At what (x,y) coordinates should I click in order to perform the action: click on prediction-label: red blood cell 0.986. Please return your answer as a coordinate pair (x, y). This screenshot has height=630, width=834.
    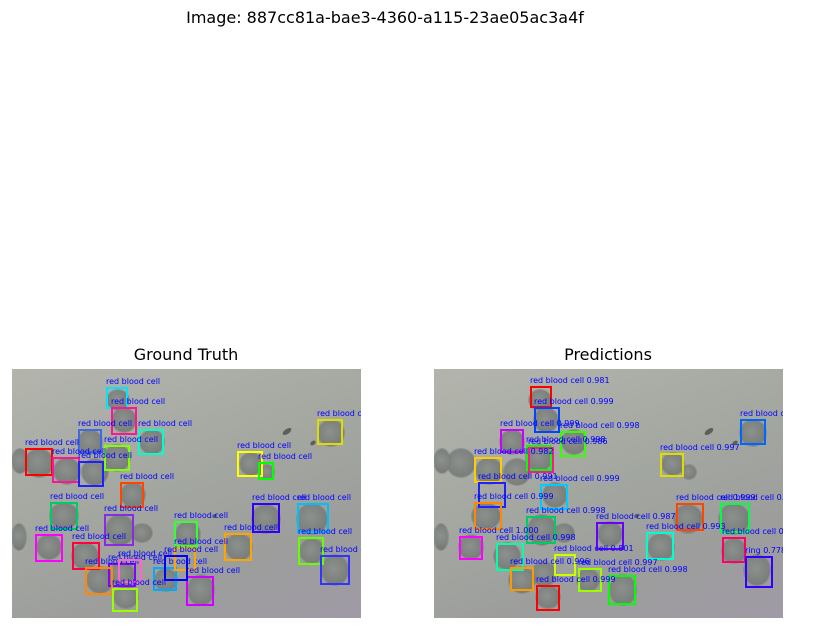
    Looking at the image, I should click on (568, 441).